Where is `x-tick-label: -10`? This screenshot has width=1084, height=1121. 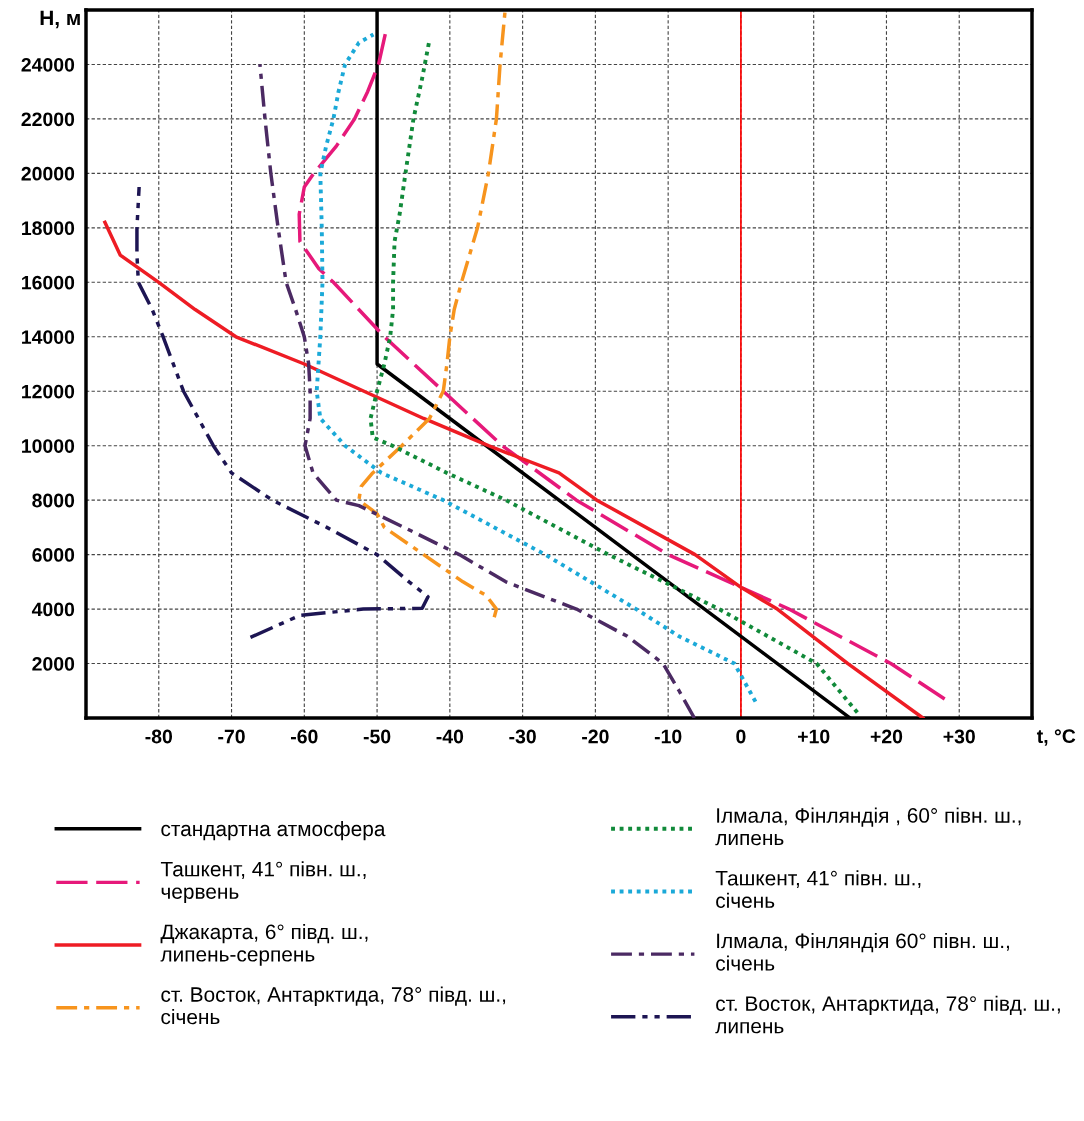
x-tick-label: -10 is located at coordinates (668, 736).